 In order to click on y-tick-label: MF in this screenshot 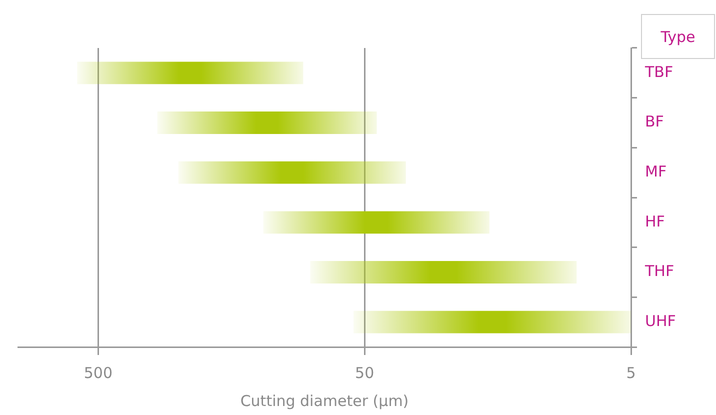, I will do `click(656, 171)`.